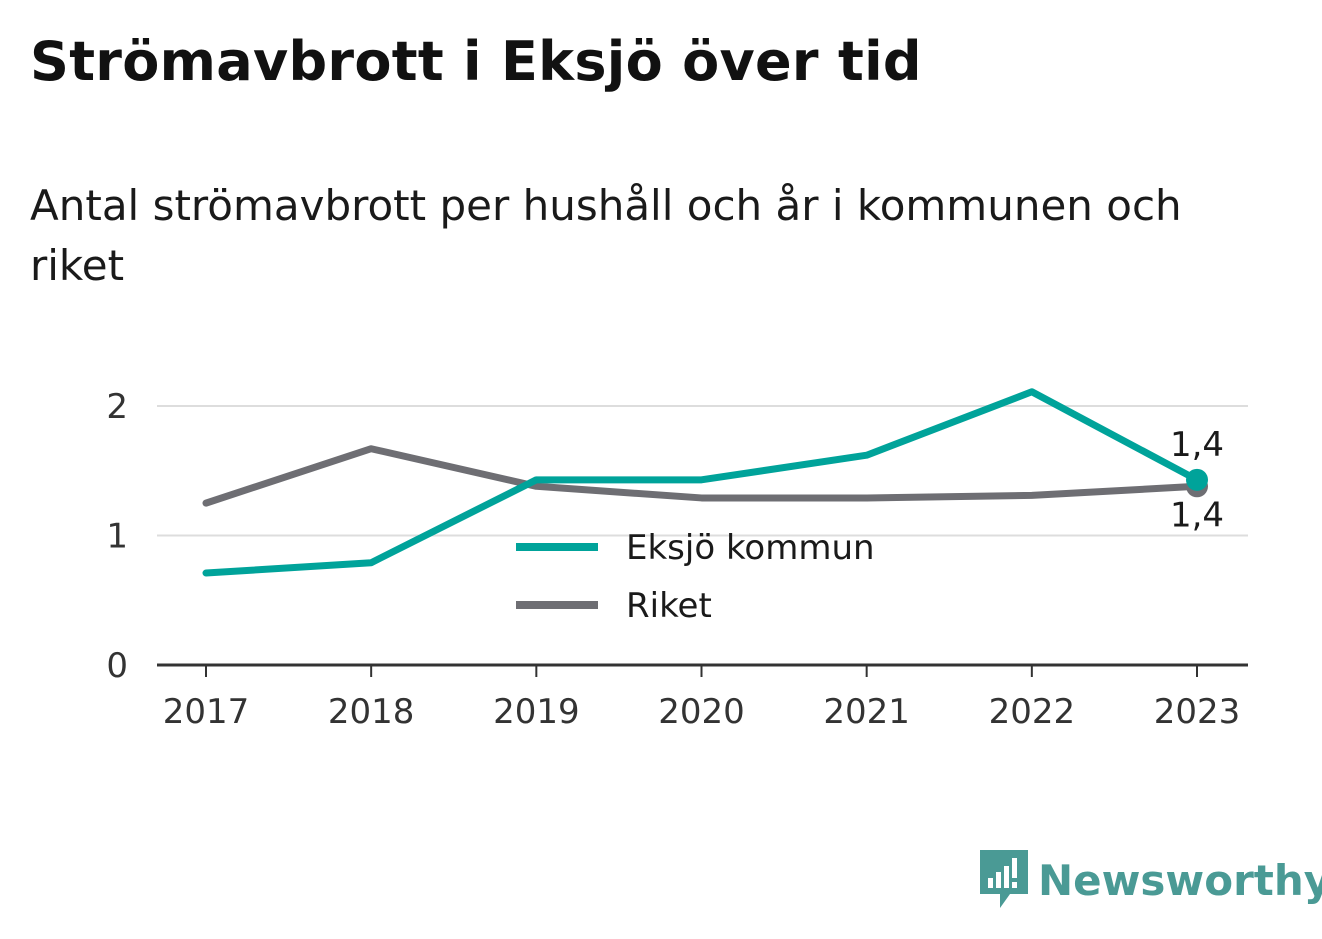 Image resolution: width=1322 pixels, height=939 pixels. Describe the element at coordinates (371, 712) in the screenshot. I see `x-tick-label: 2018` at that location.